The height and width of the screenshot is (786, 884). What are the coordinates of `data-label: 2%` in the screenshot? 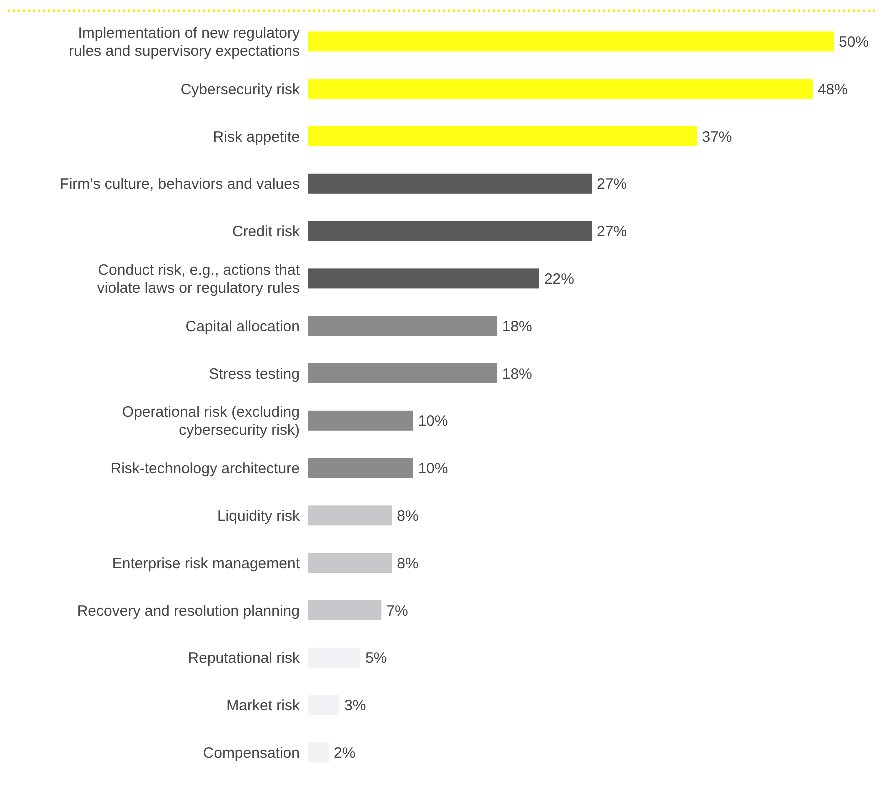 It's located at (345, 753).